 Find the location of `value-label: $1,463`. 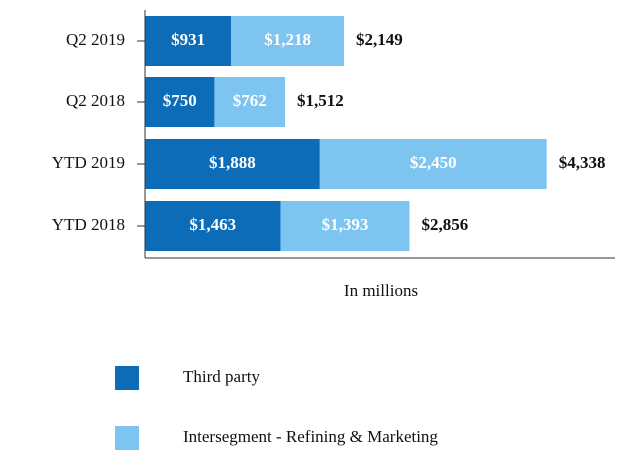

value-label: $1,463 is located at coordinates (212, 224).